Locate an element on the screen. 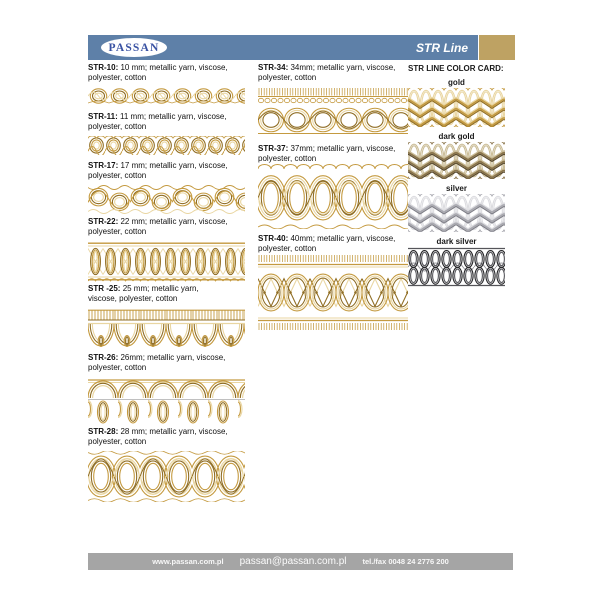 The image size is (600, 600). product-code: STR -25: is located at coordinates (104, 288).